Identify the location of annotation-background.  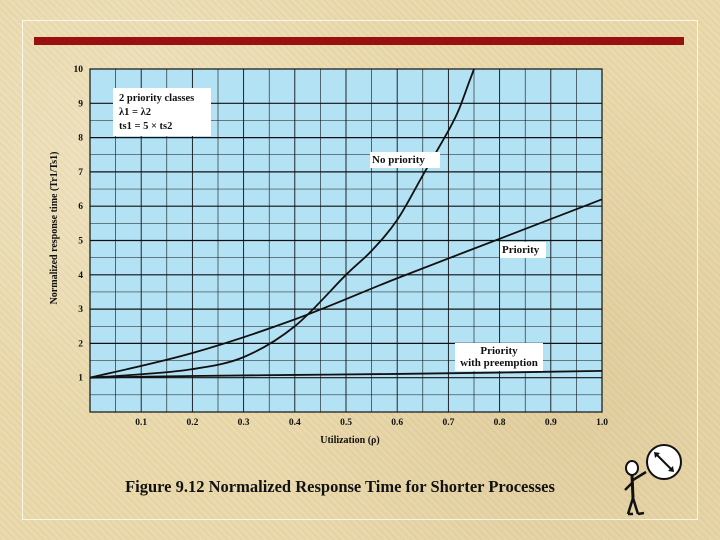
(162, 112).